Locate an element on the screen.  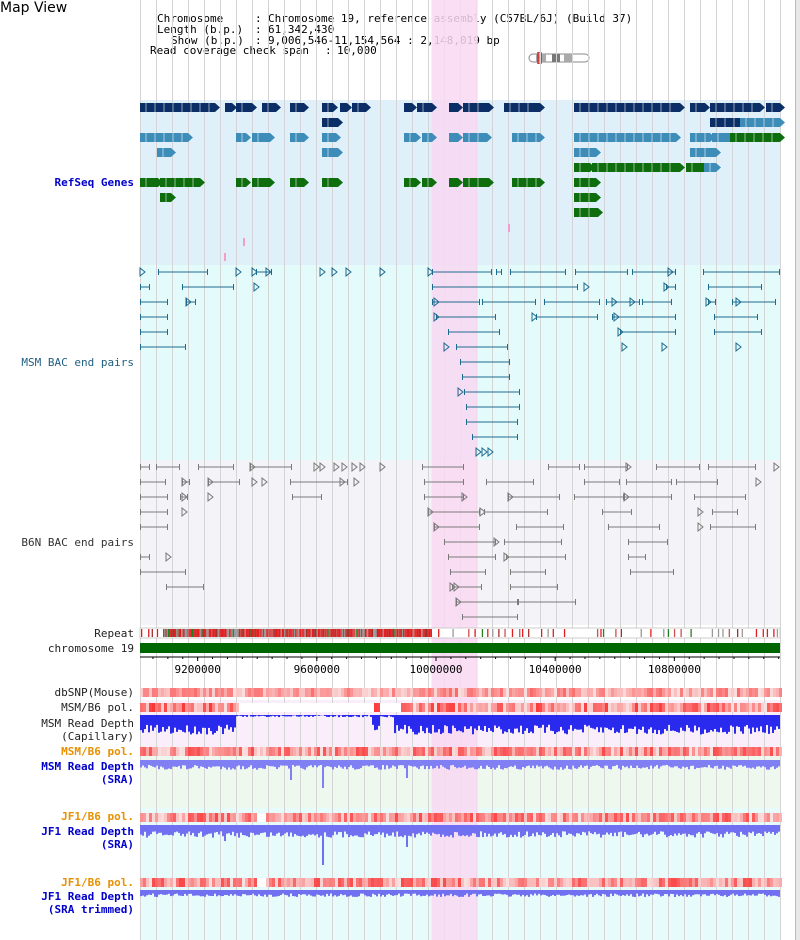
track-label-jf1-b6-pol-2: JF1/B6 pol. is located at coordinates (97, 882).